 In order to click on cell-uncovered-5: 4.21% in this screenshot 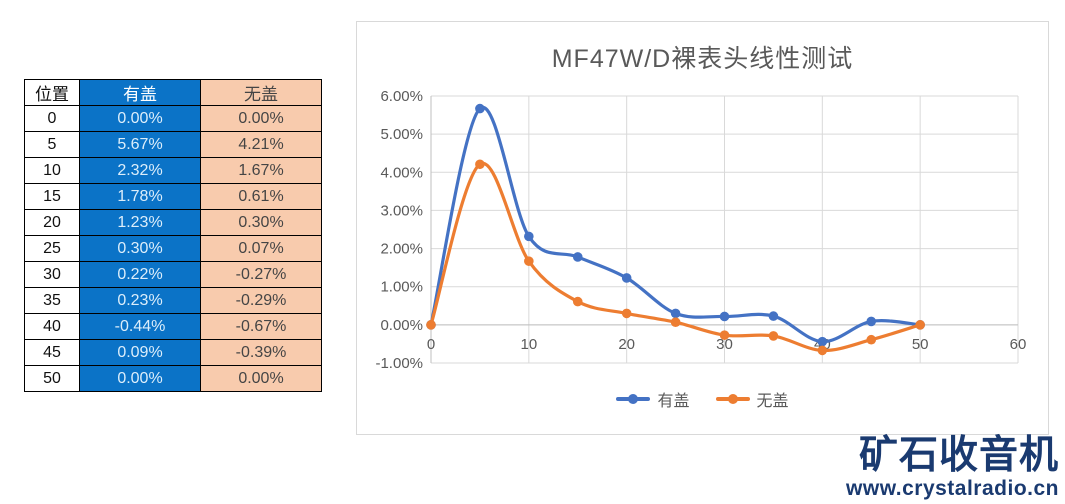, I will do `click(261, 144)`.